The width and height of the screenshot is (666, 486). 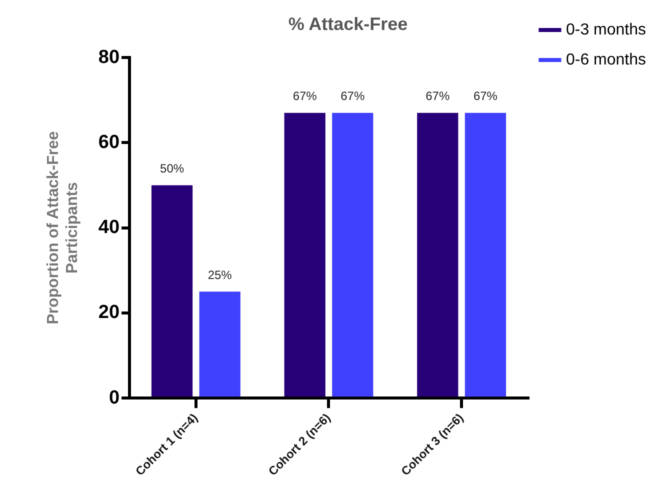 I want to click on y-tick-label: 60, so click(x=109, y=142).